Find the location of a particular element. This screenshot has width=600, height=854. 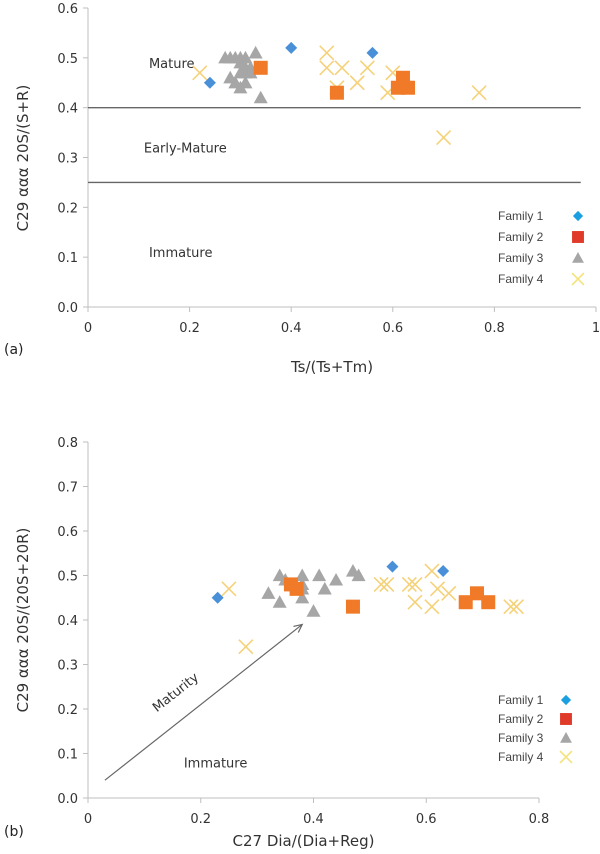

y-tick-label: 0.2 is located at coordinates (67, 208).